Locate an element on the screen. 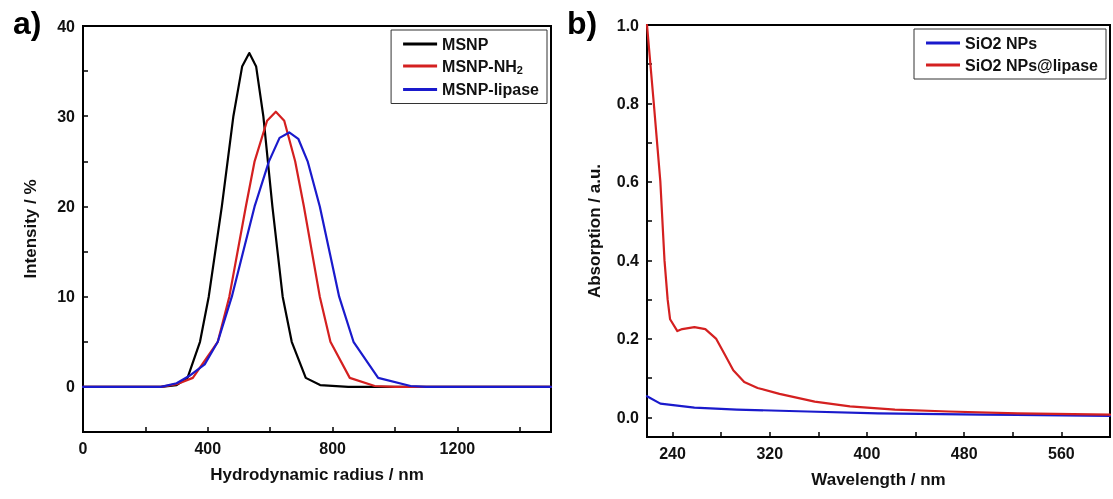 The width and height of the screenshot is (1113, 499). y-tick-label: 0.8 is located at coordinates (628, 103).